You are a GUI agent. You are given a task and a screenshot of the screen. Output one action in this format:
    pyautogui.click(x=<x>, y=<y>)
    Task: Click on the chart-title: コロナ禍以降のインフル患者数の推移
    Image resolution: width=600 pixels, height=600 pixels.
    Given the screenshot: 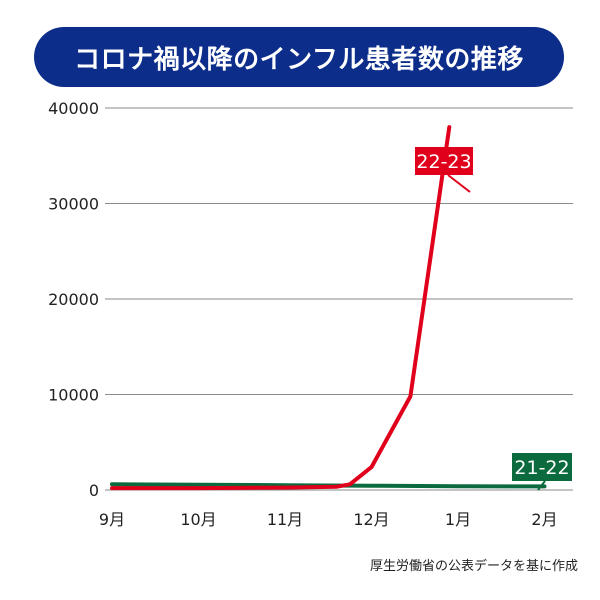 What is the action you would take?
    pyautogui.click(x=299, y=59)
    